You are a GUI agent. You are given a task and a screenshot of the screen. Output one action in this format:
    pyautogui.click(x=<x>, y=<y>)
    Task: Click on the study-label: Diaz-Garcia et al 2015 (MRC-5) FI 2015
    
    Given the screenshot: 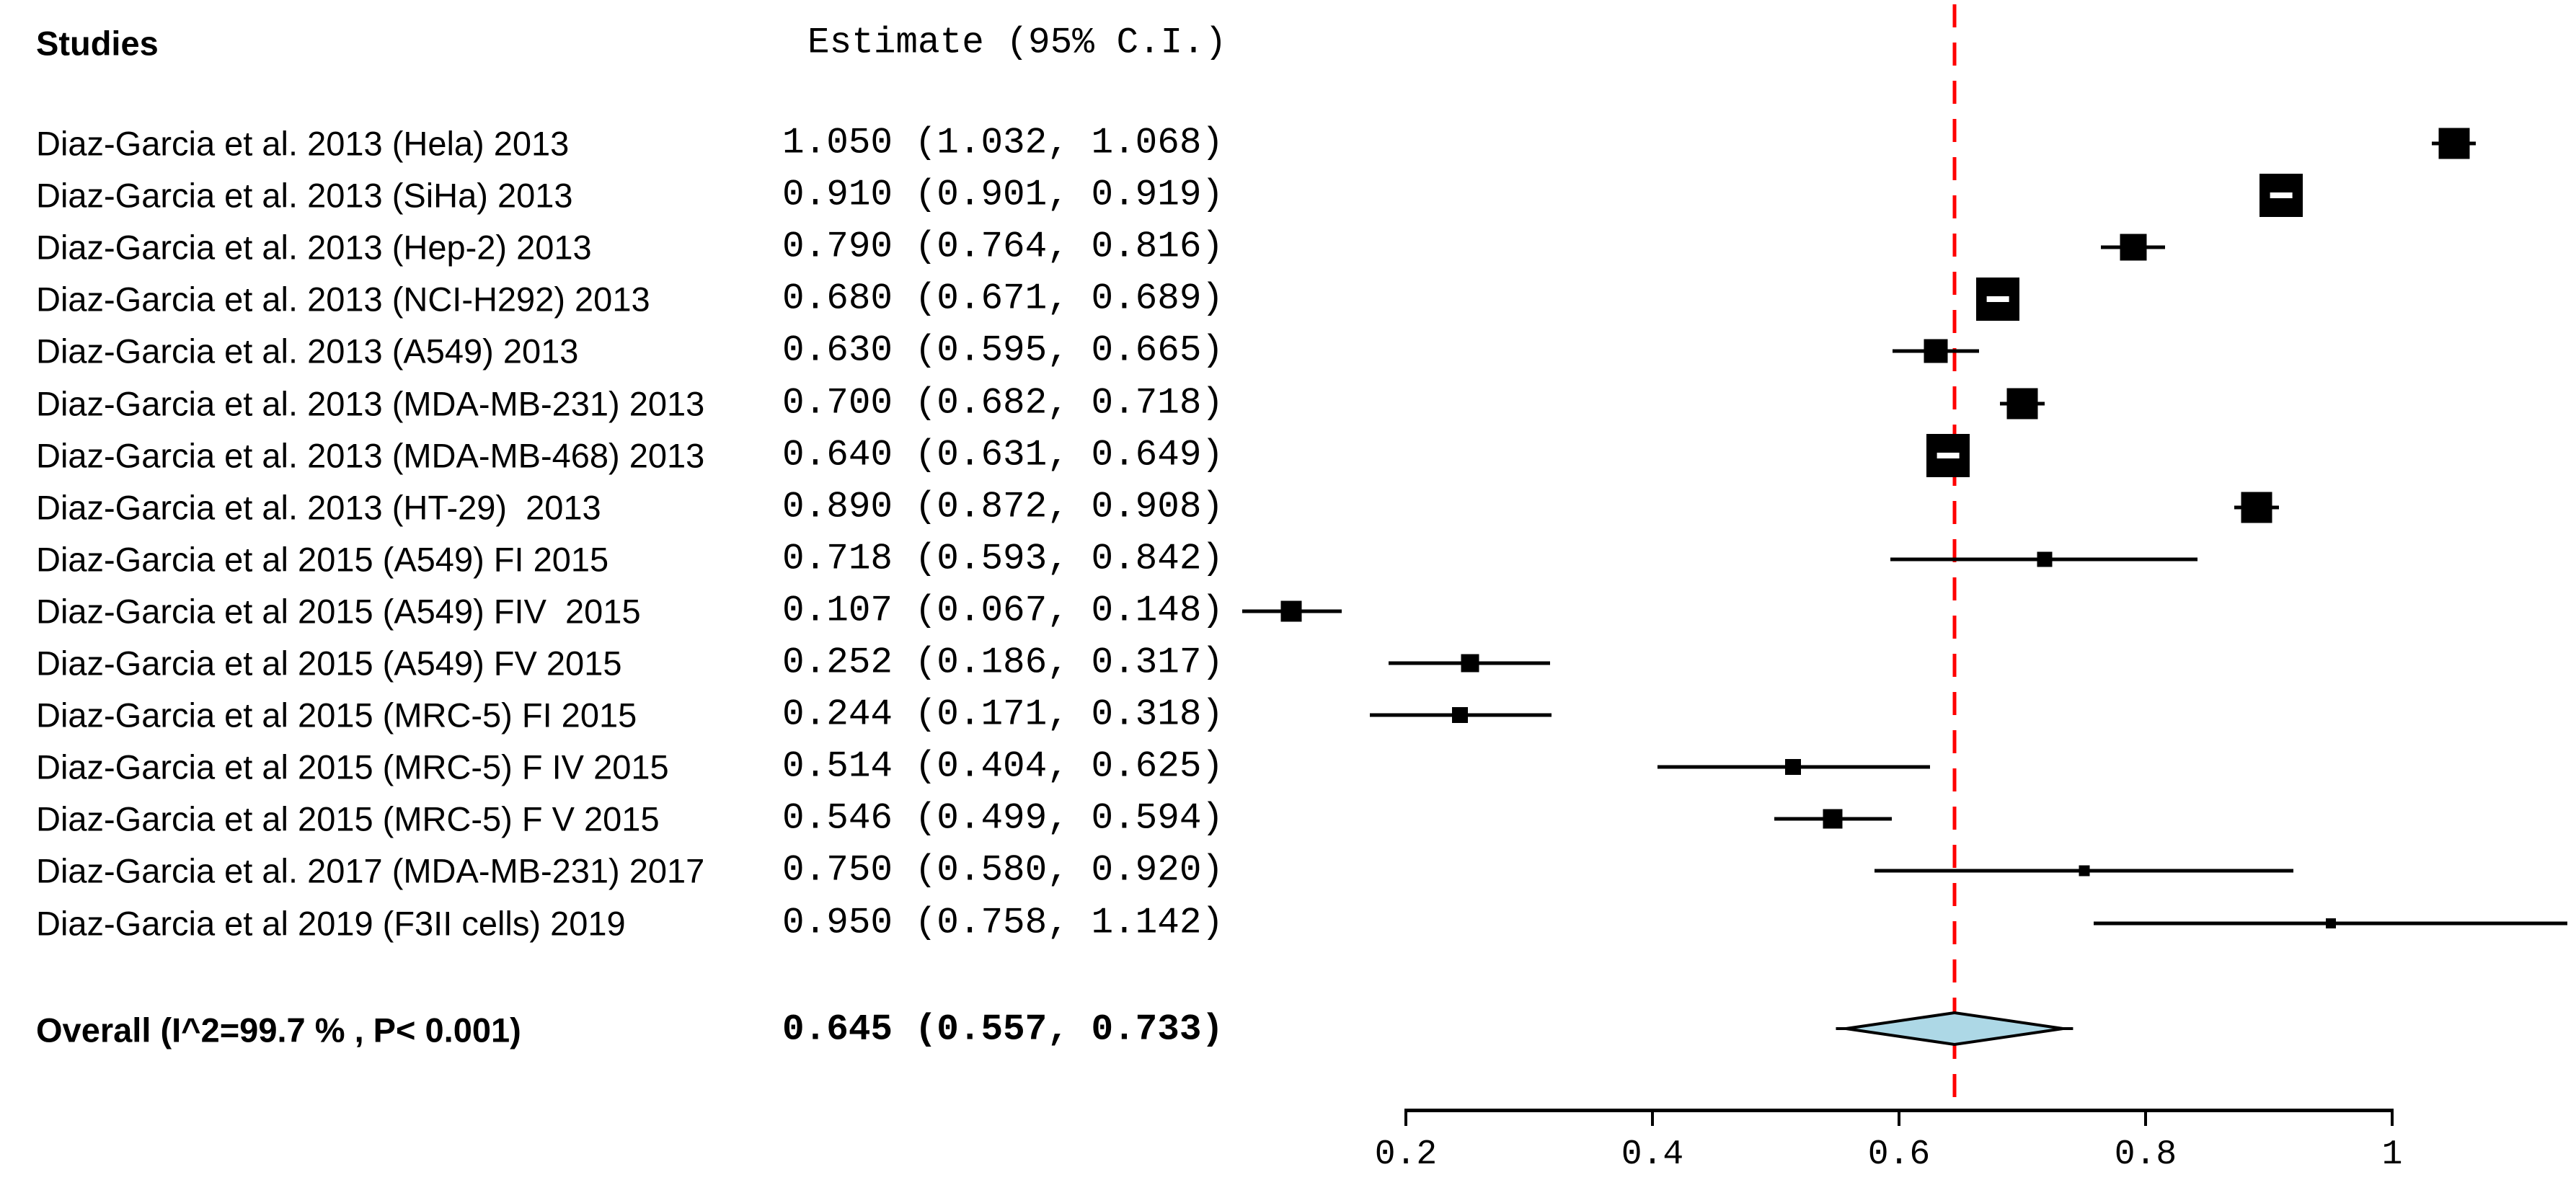 What is the action you would take?
    pyautogui.click(x=336, y=715)
    